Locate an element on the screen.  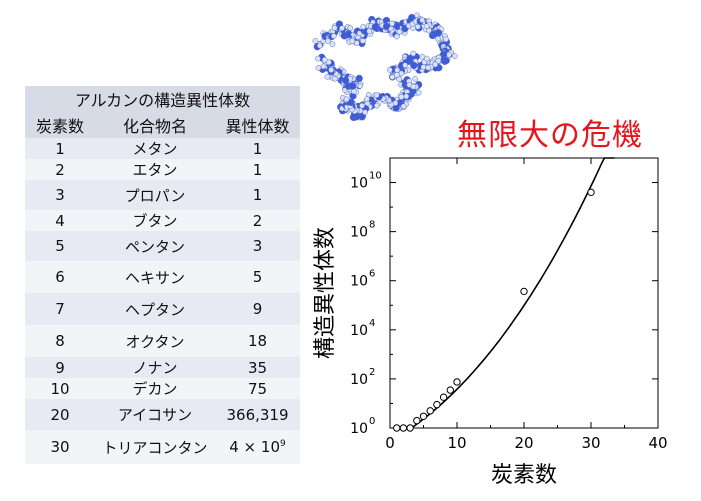
cell-isomer-count: 4 × 10⁹ is located at coordinates (257, 447).